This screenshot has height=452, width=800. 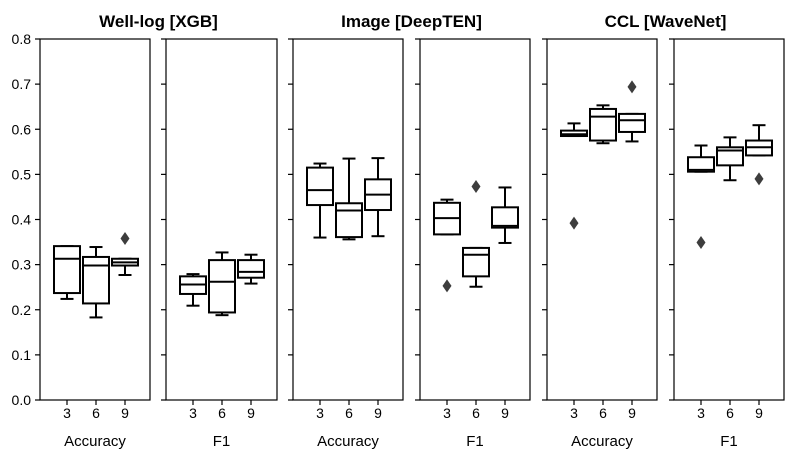 What do you see at coordinates (22, 265) in the screenshot?
I see `y-tick-label: 0.3` at bounding box center [22, 265].